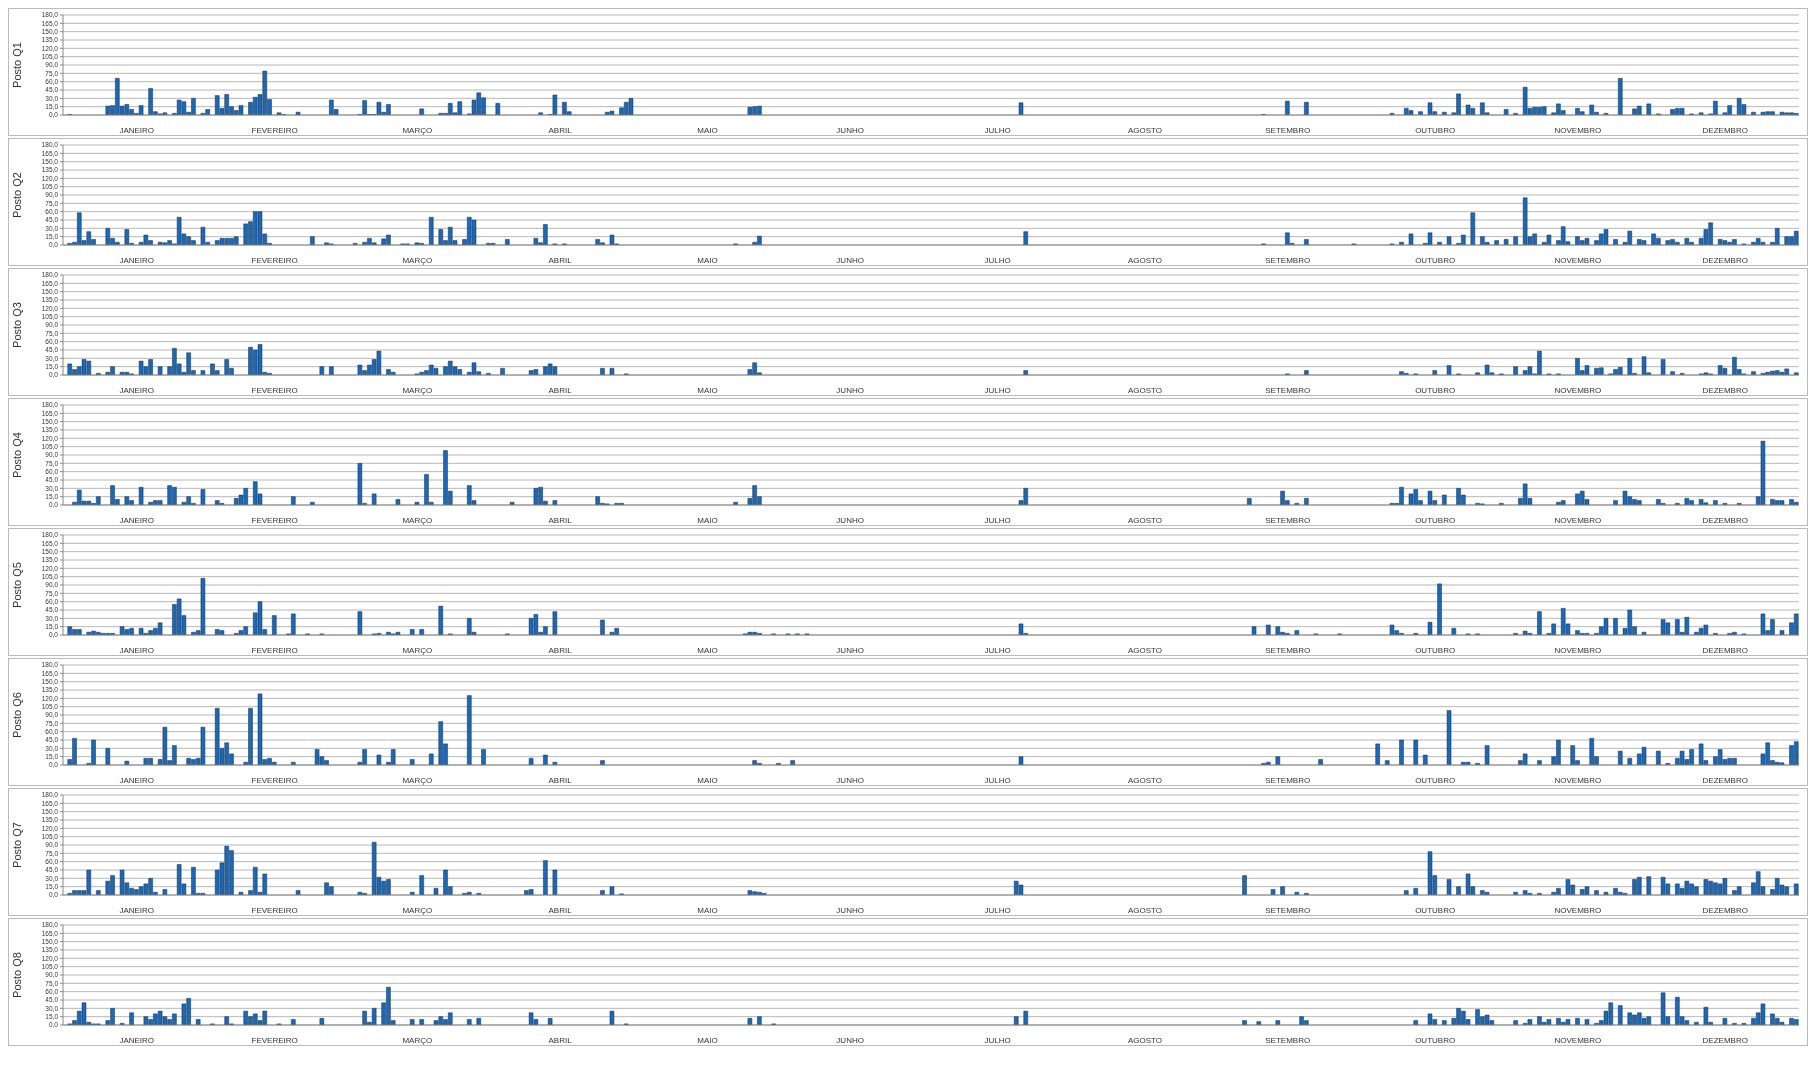 Image resolution: width=1820 pixels, height=1065 pixels. I want to click on y-axis-title: Posto Q6, so click(16, 715).